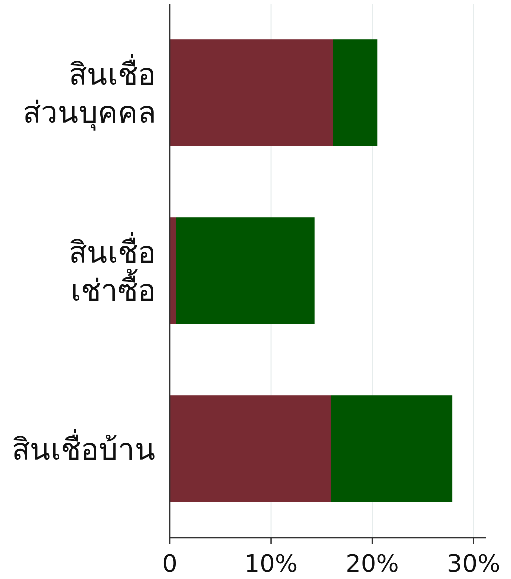 This screenshot has height=579, width=511. I want to click on x-tick-label: 10%, so click(271, 564).